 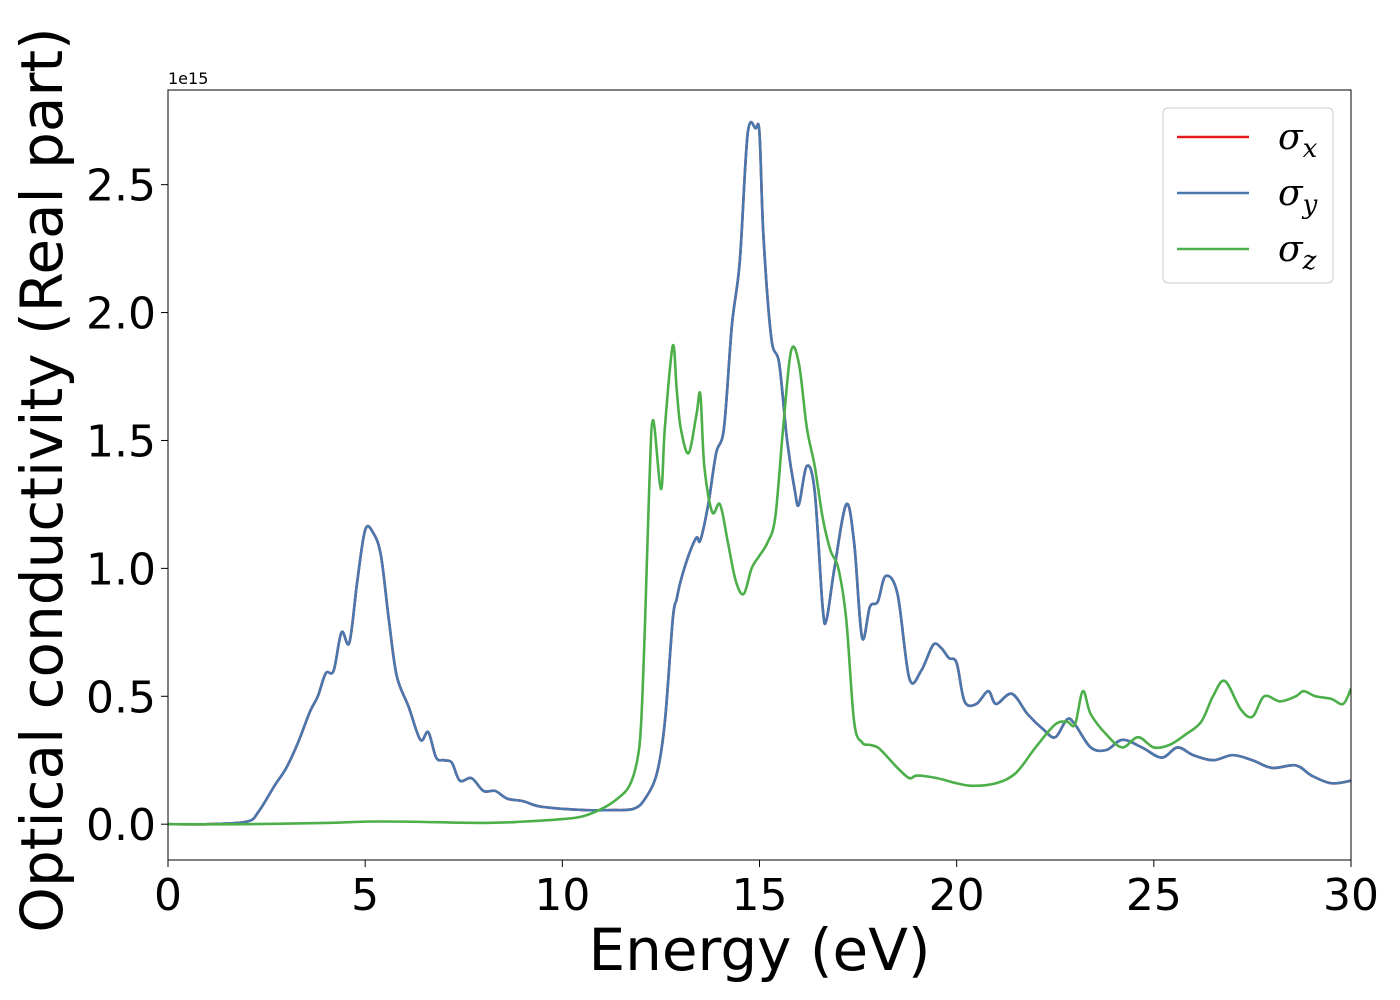 What do you see at coordinates (127, 506) in the screenshot?
I see `y-axis: 0.0 0.5 1.0 1.5 2.0 2.5` at bounding box center [127, 506].